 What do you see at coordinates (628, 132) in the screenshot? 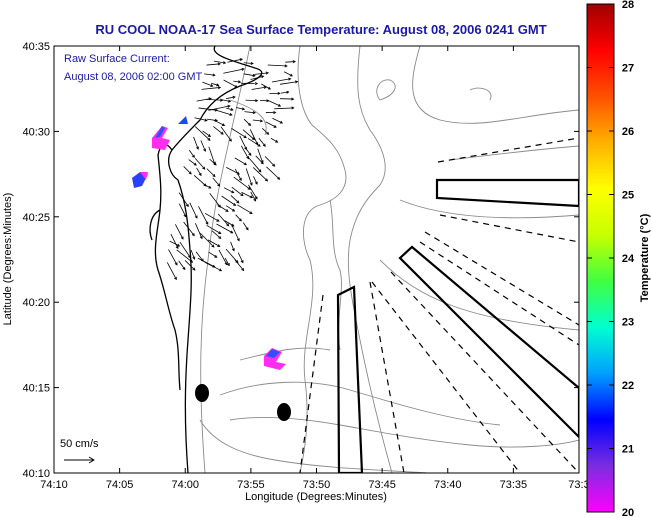
I see `colorbar-tick-label: 26` at bounding box center [628, 132].